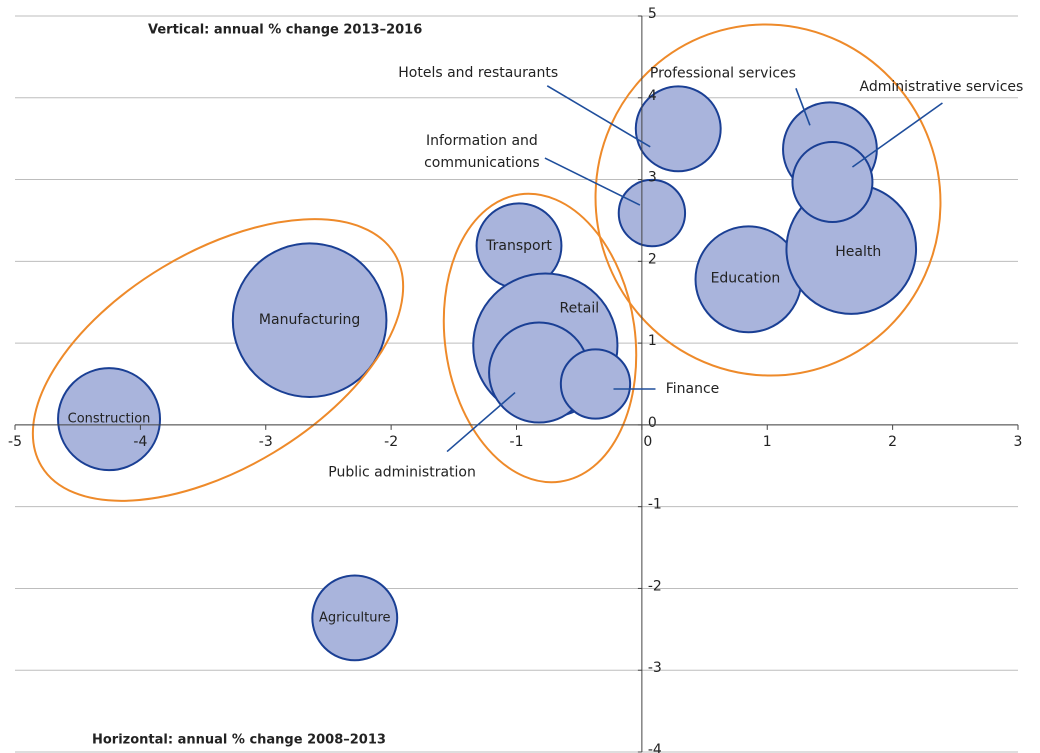 The image size is (1040, 753). What do you see at coordinates (647, 442) in the screenshot?
I see `x-tick-label: 0` at bounding box center [647, 442].